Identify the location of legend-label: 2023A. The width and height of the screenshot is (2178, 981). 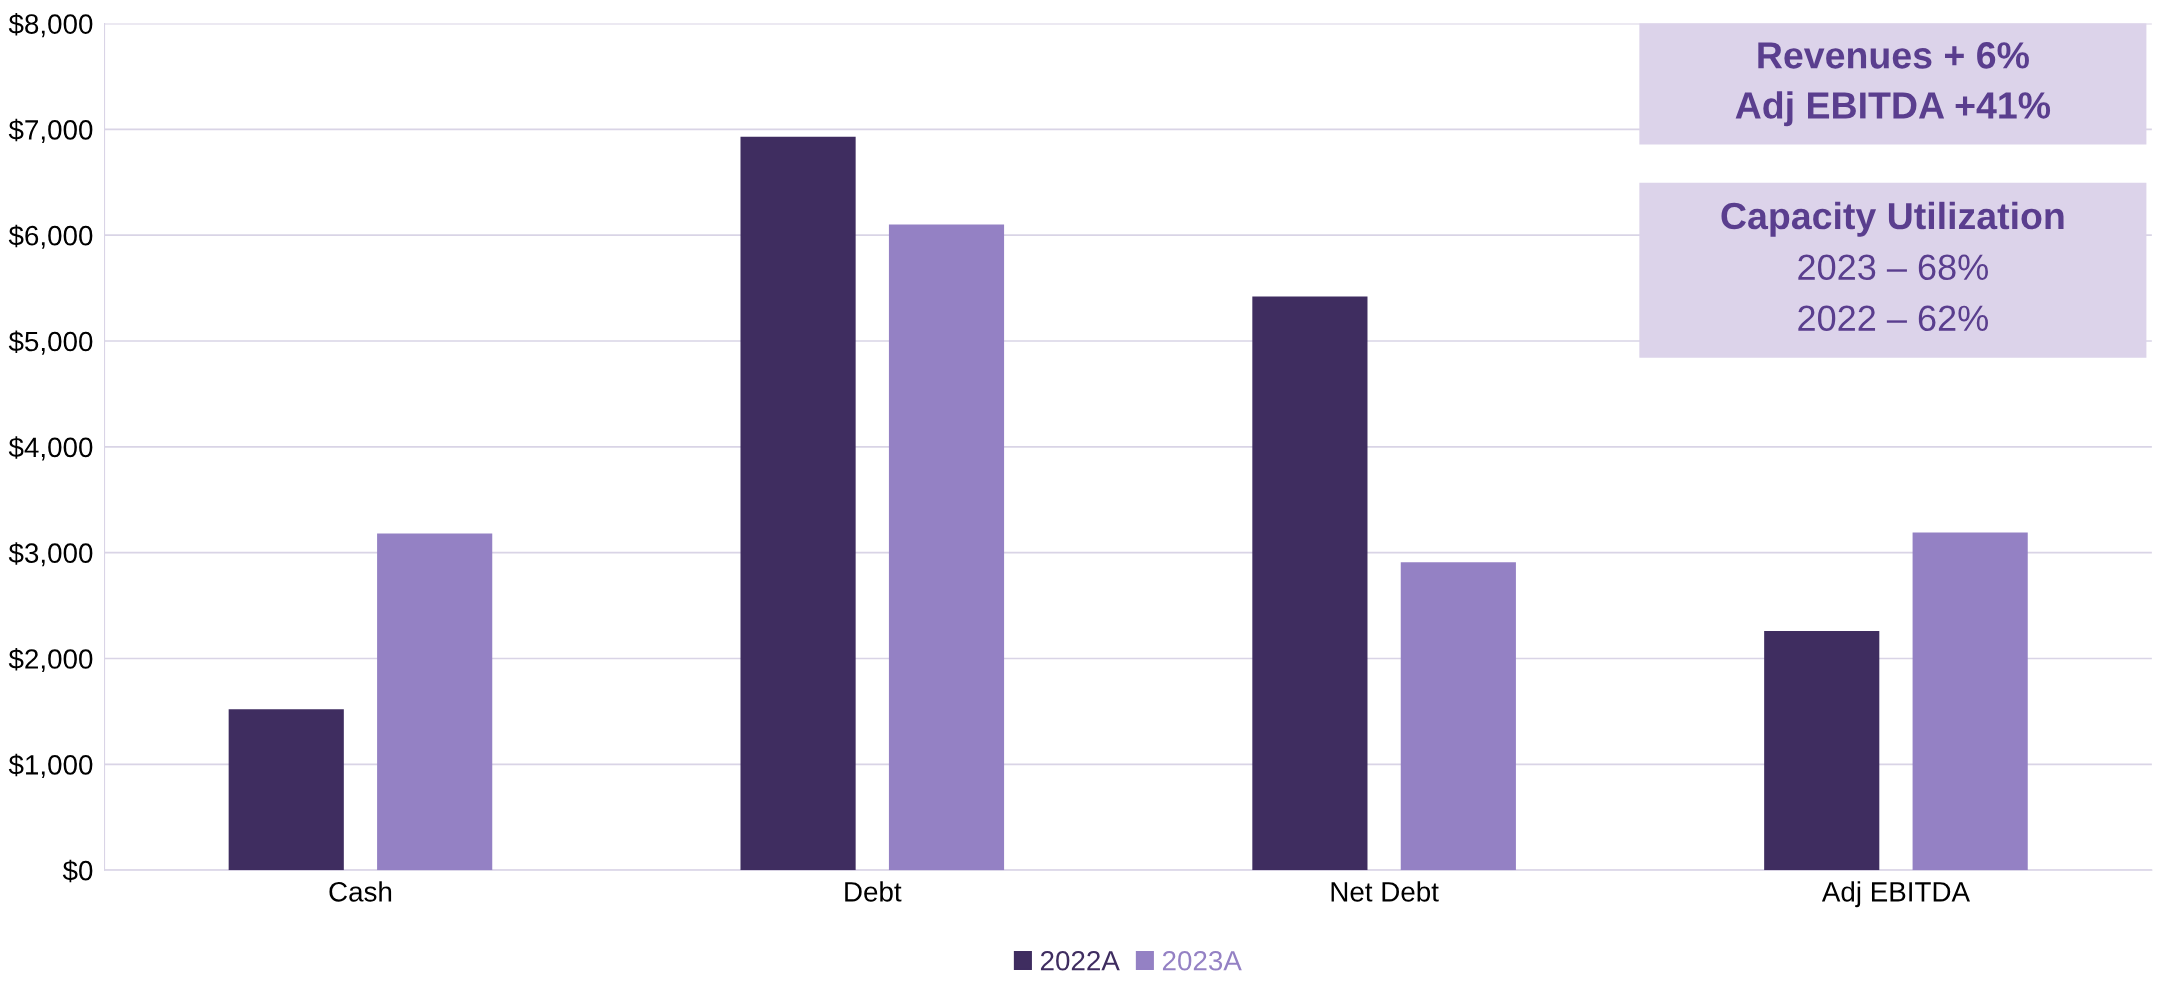
(1202, 960).